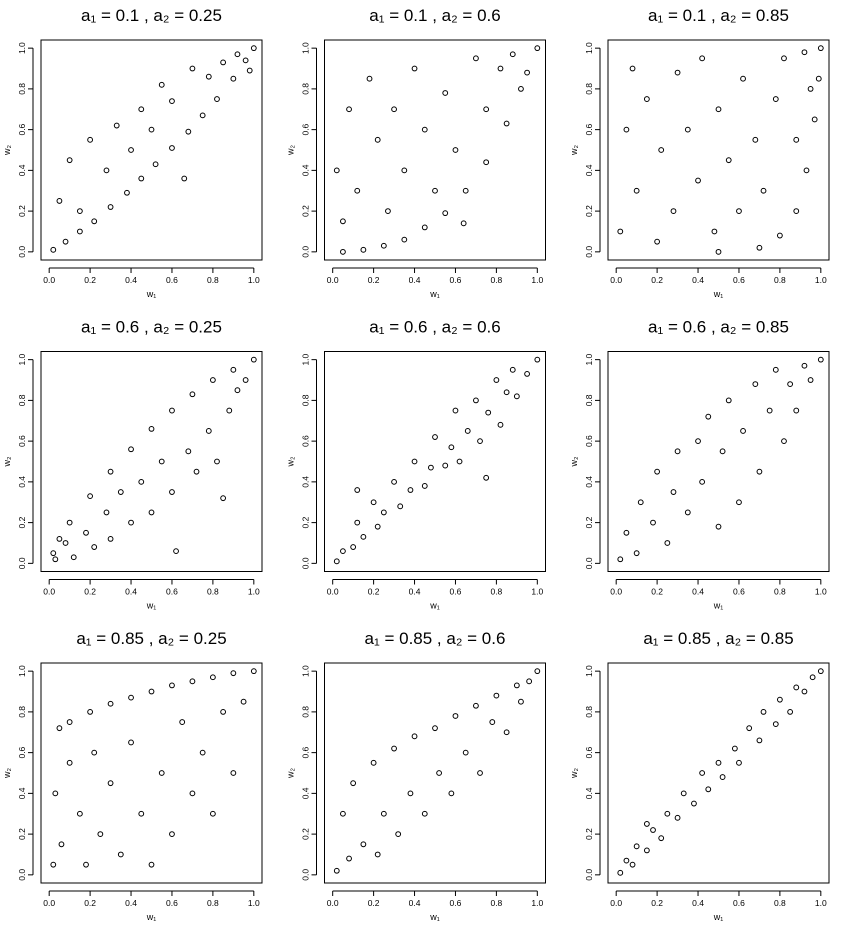 This screenshot has height=939, width=850. Describe the element at coordinates (718, 606) in the screenshot. I see `x-axis-label: w₁` at that location.